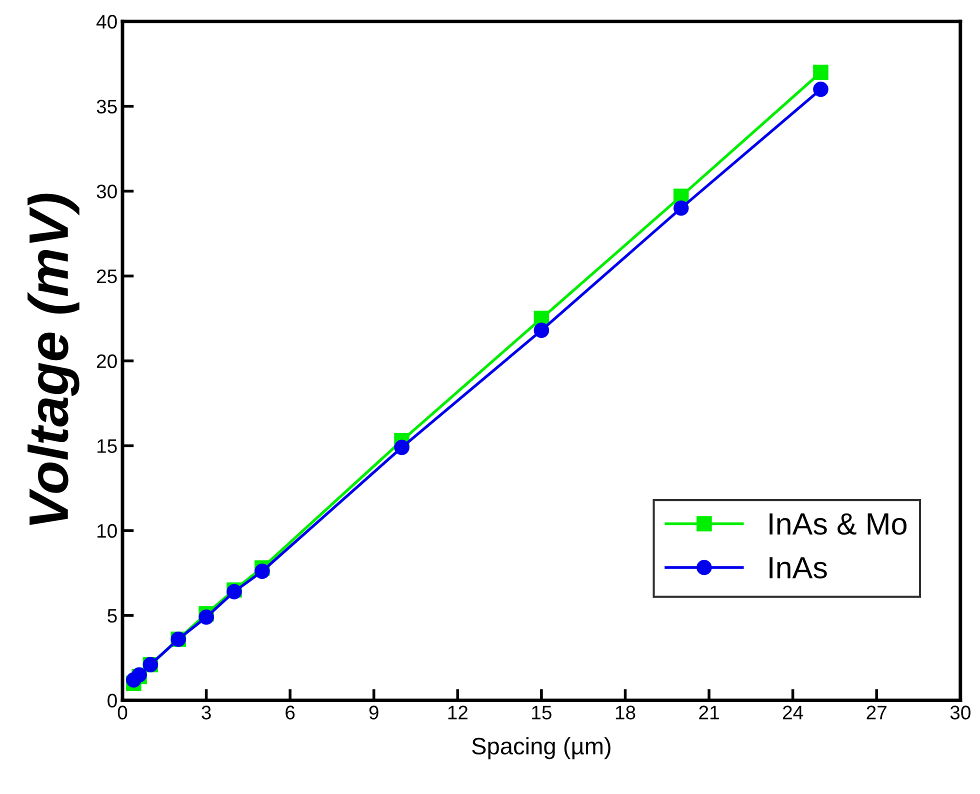 The image size is (980, 794). I want to click on x-tick-label: 0, so click(123, 713).